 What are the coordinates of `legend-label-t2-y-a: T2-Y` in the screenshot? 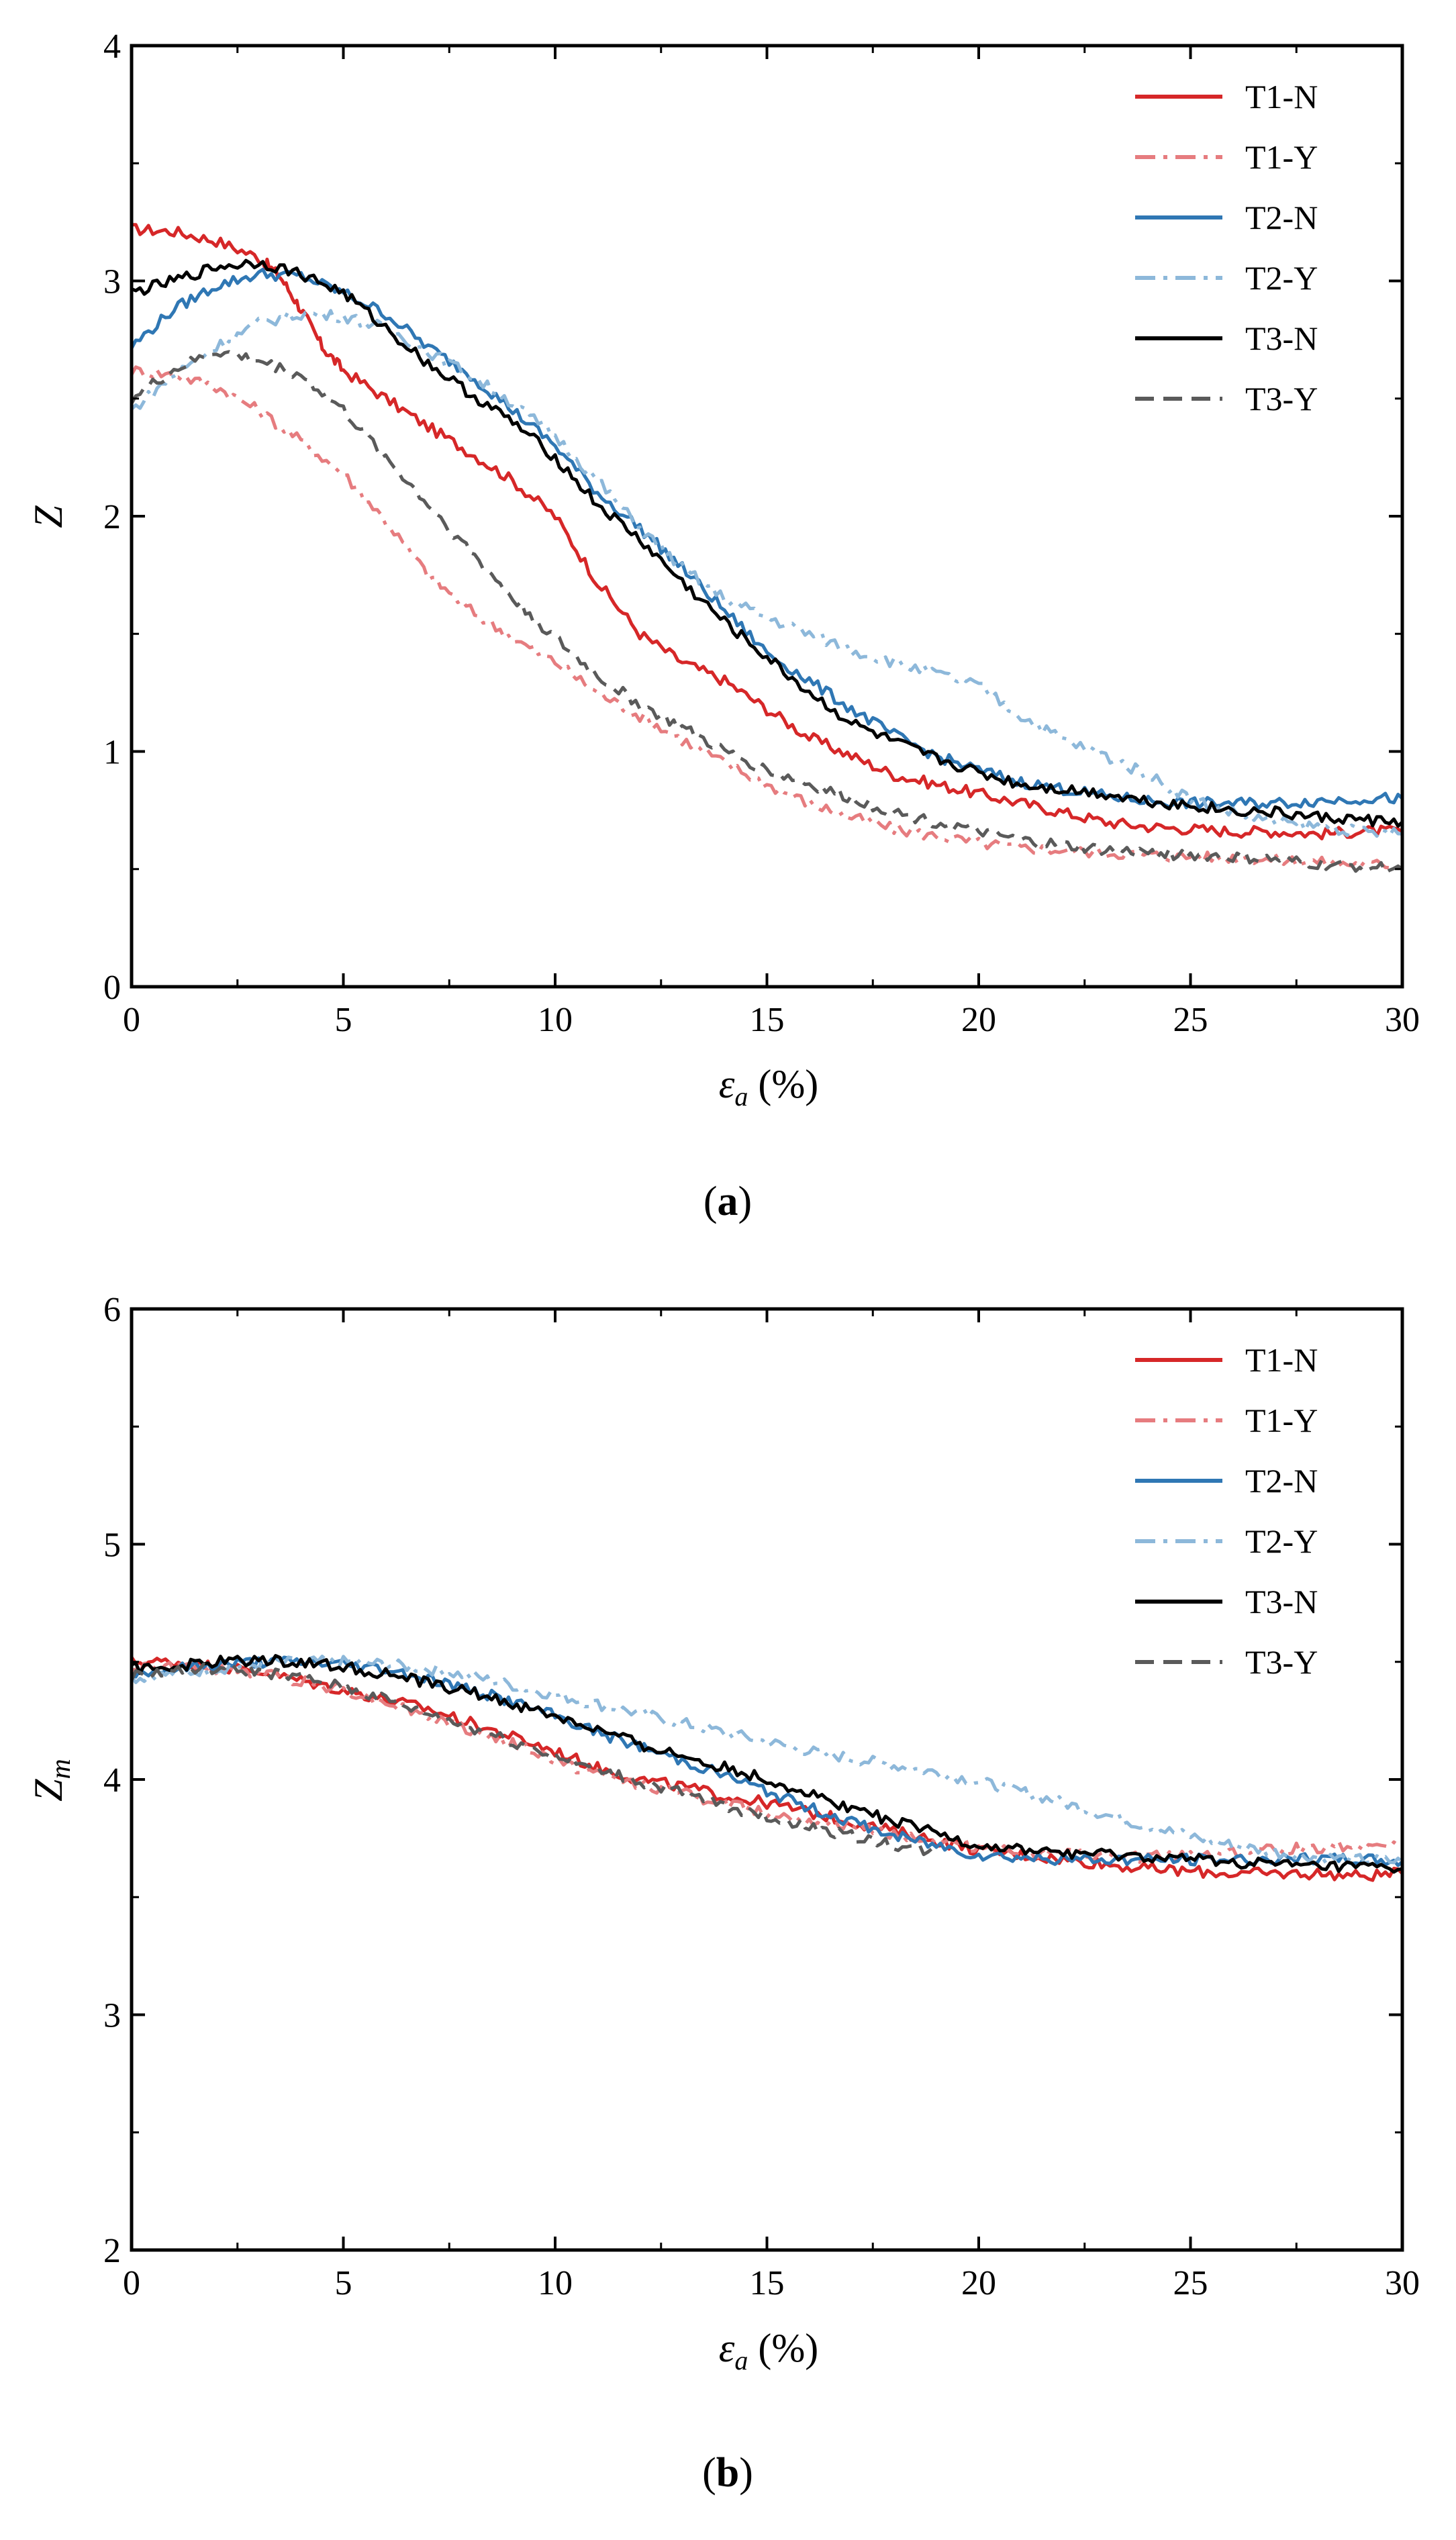 It's located at (1281, 278).